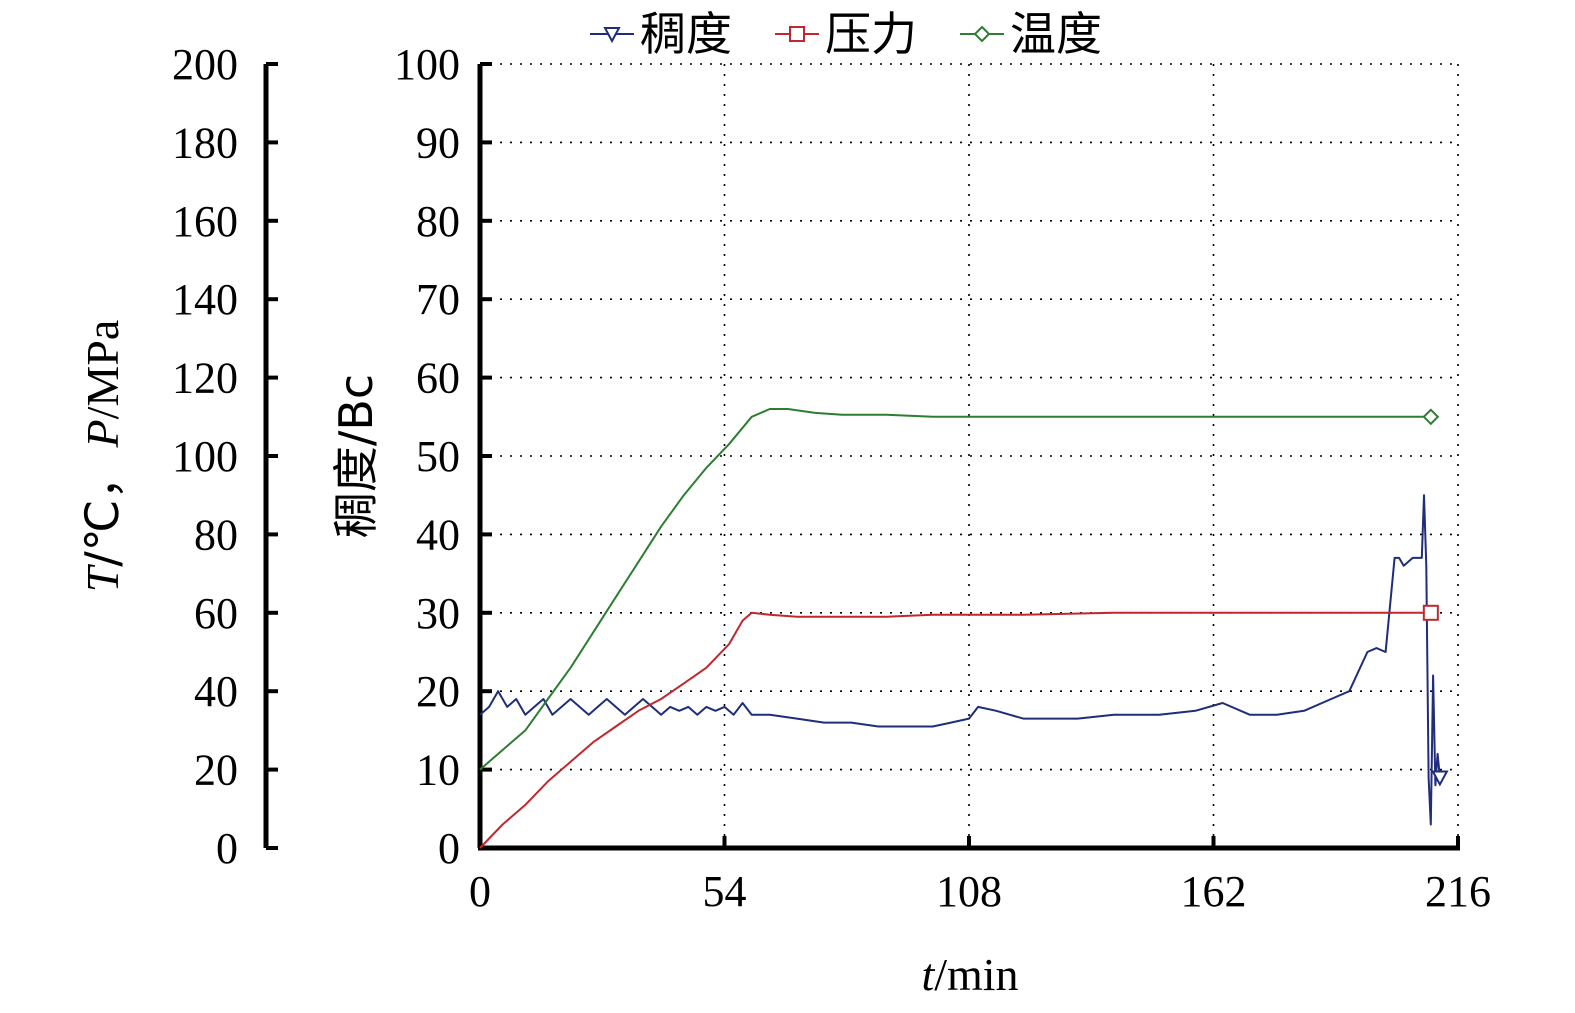 The width and height of the screenshot is (1575, 1013). Describe the element at coordinates (216, 770) in the screenshot. I see `tp-tick-label: 20` at that location.